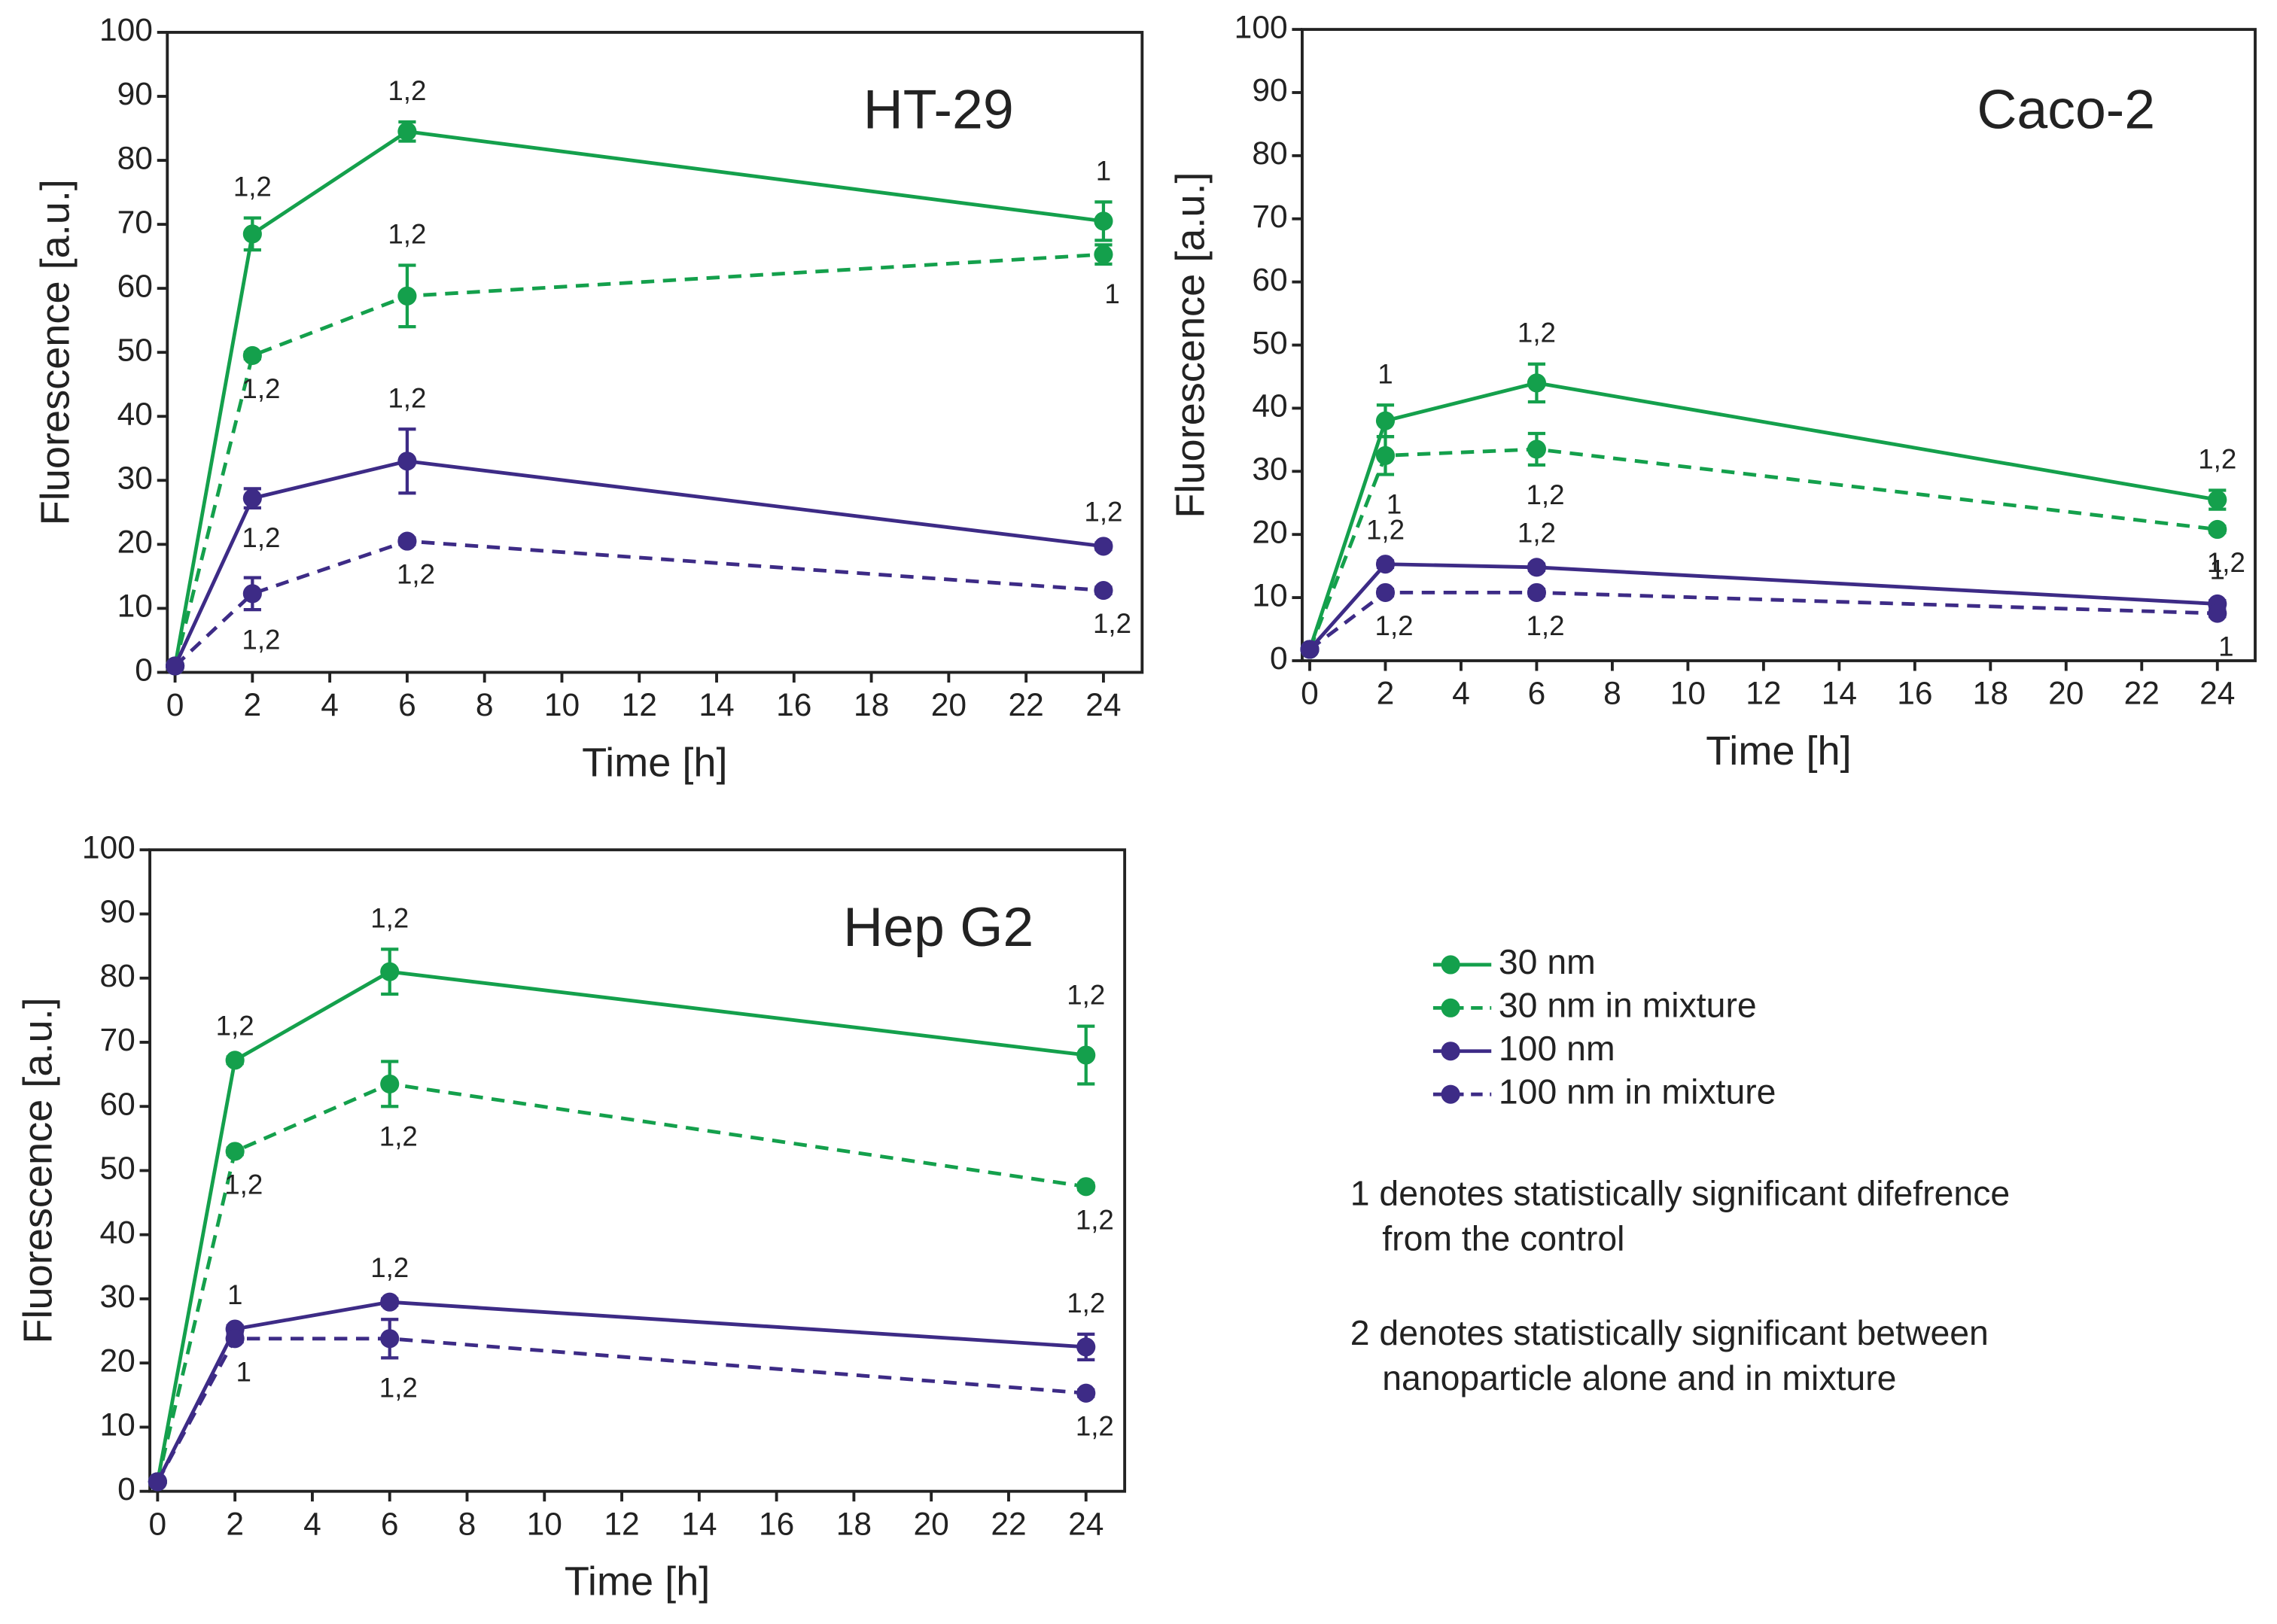 The height and width of the screenshot is (1624, 2277). What do you see at coordinates (938, 110) in the screenshot?
I see `chart-title: HT-29` at bounding box center [938, 110].